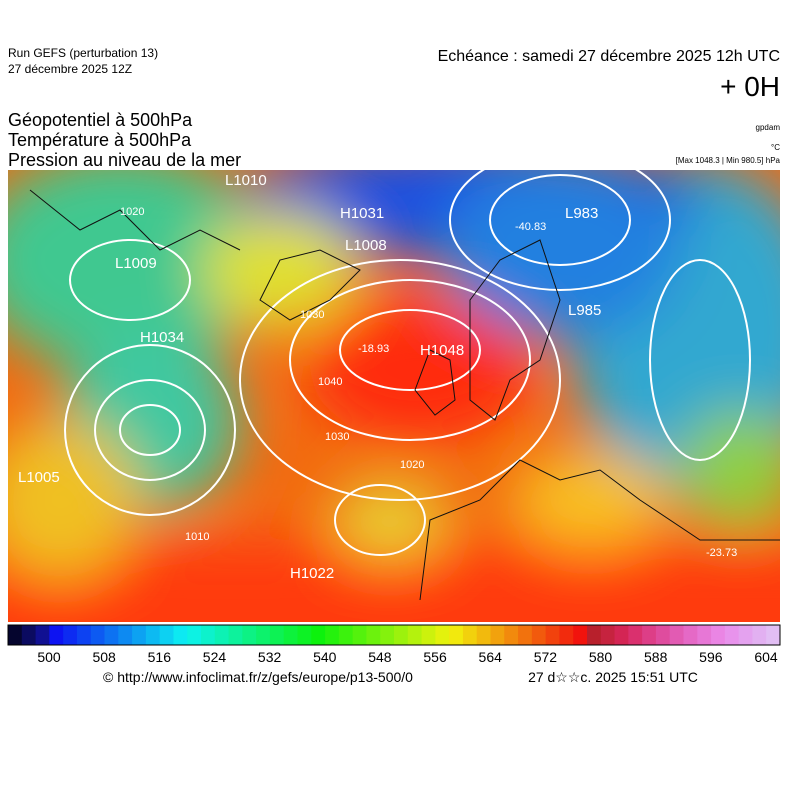 Image resolution: width=788 pixels, height=794 pixels. Describe the element at coordinates (312, 573) in the screenshot. I see `map-label: H1022` at that location.